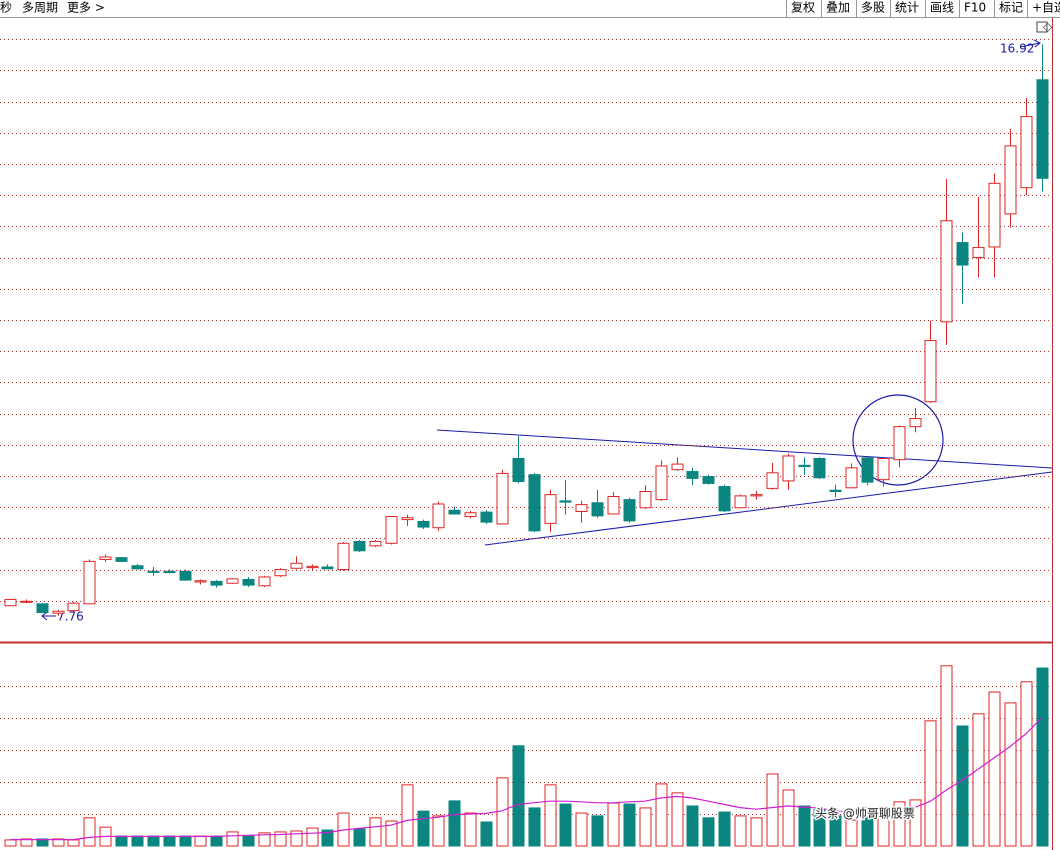 Image resolution: width=1060 pixels, height=850 pixels. I want to click on volume-ma-line, so click(526, 779).